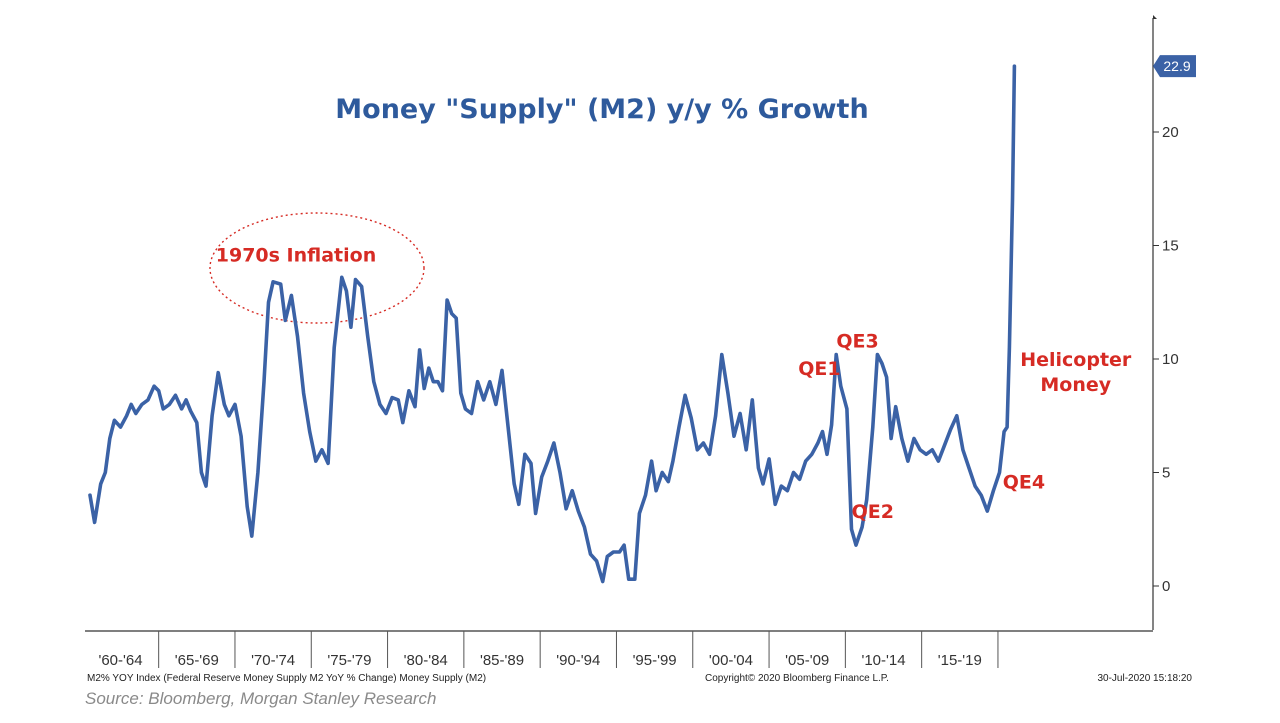  I want to click on x-tick-label: '05-'09, so click(807, 660).